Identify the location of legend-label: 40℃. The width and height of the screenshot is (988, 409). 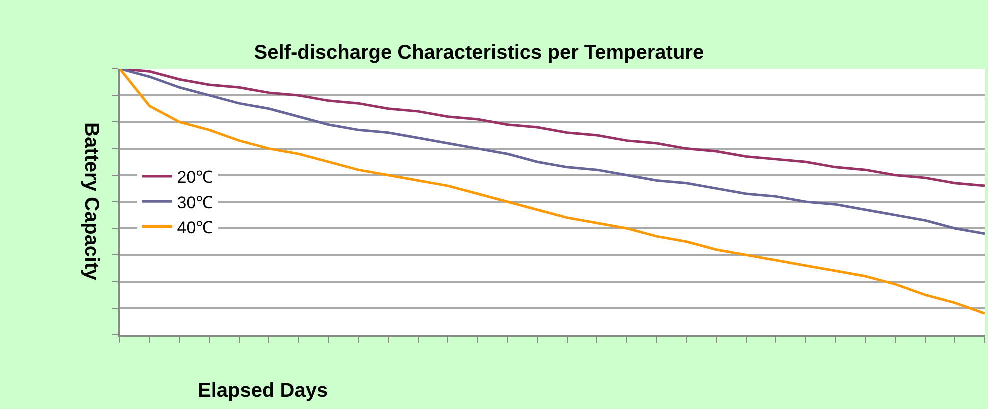
(195, 228).